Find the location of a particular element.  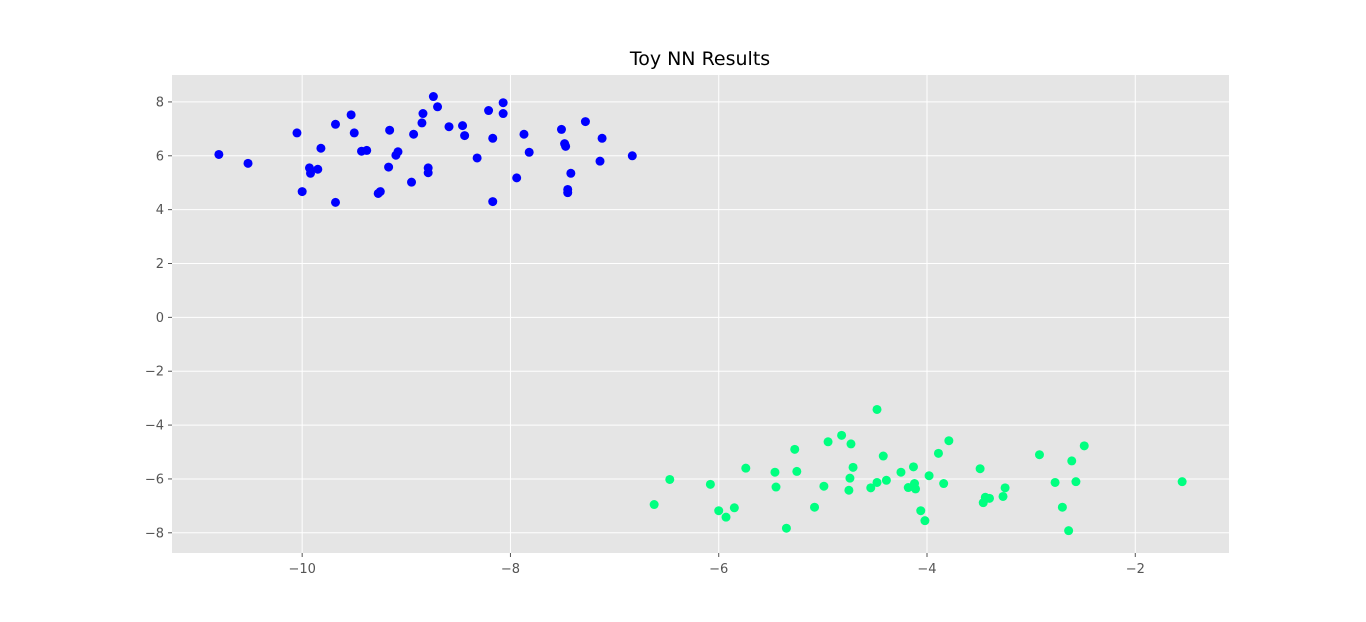

x-tick-label: −6 is located at coordinates (718, 569).